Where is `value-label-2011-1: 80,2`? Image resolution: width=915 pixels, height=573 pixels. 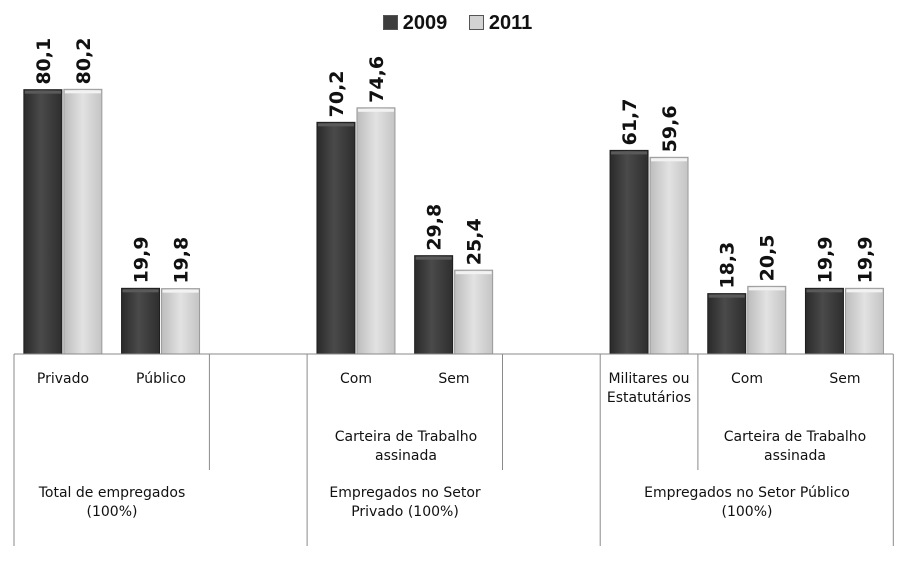 value-label-2011-1: 80,2 is located at coordinates (84, 60).